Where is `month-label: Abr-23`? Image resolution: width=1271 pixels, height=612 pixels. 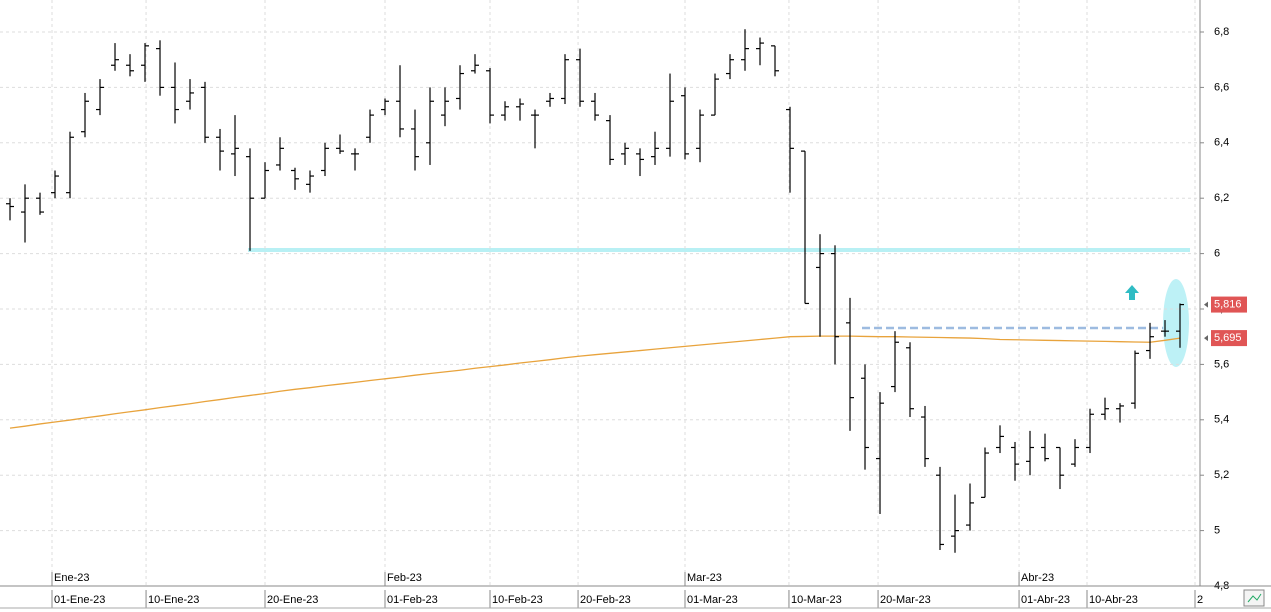
month-label: Abr-23 is located at coordinates (1037, 578).